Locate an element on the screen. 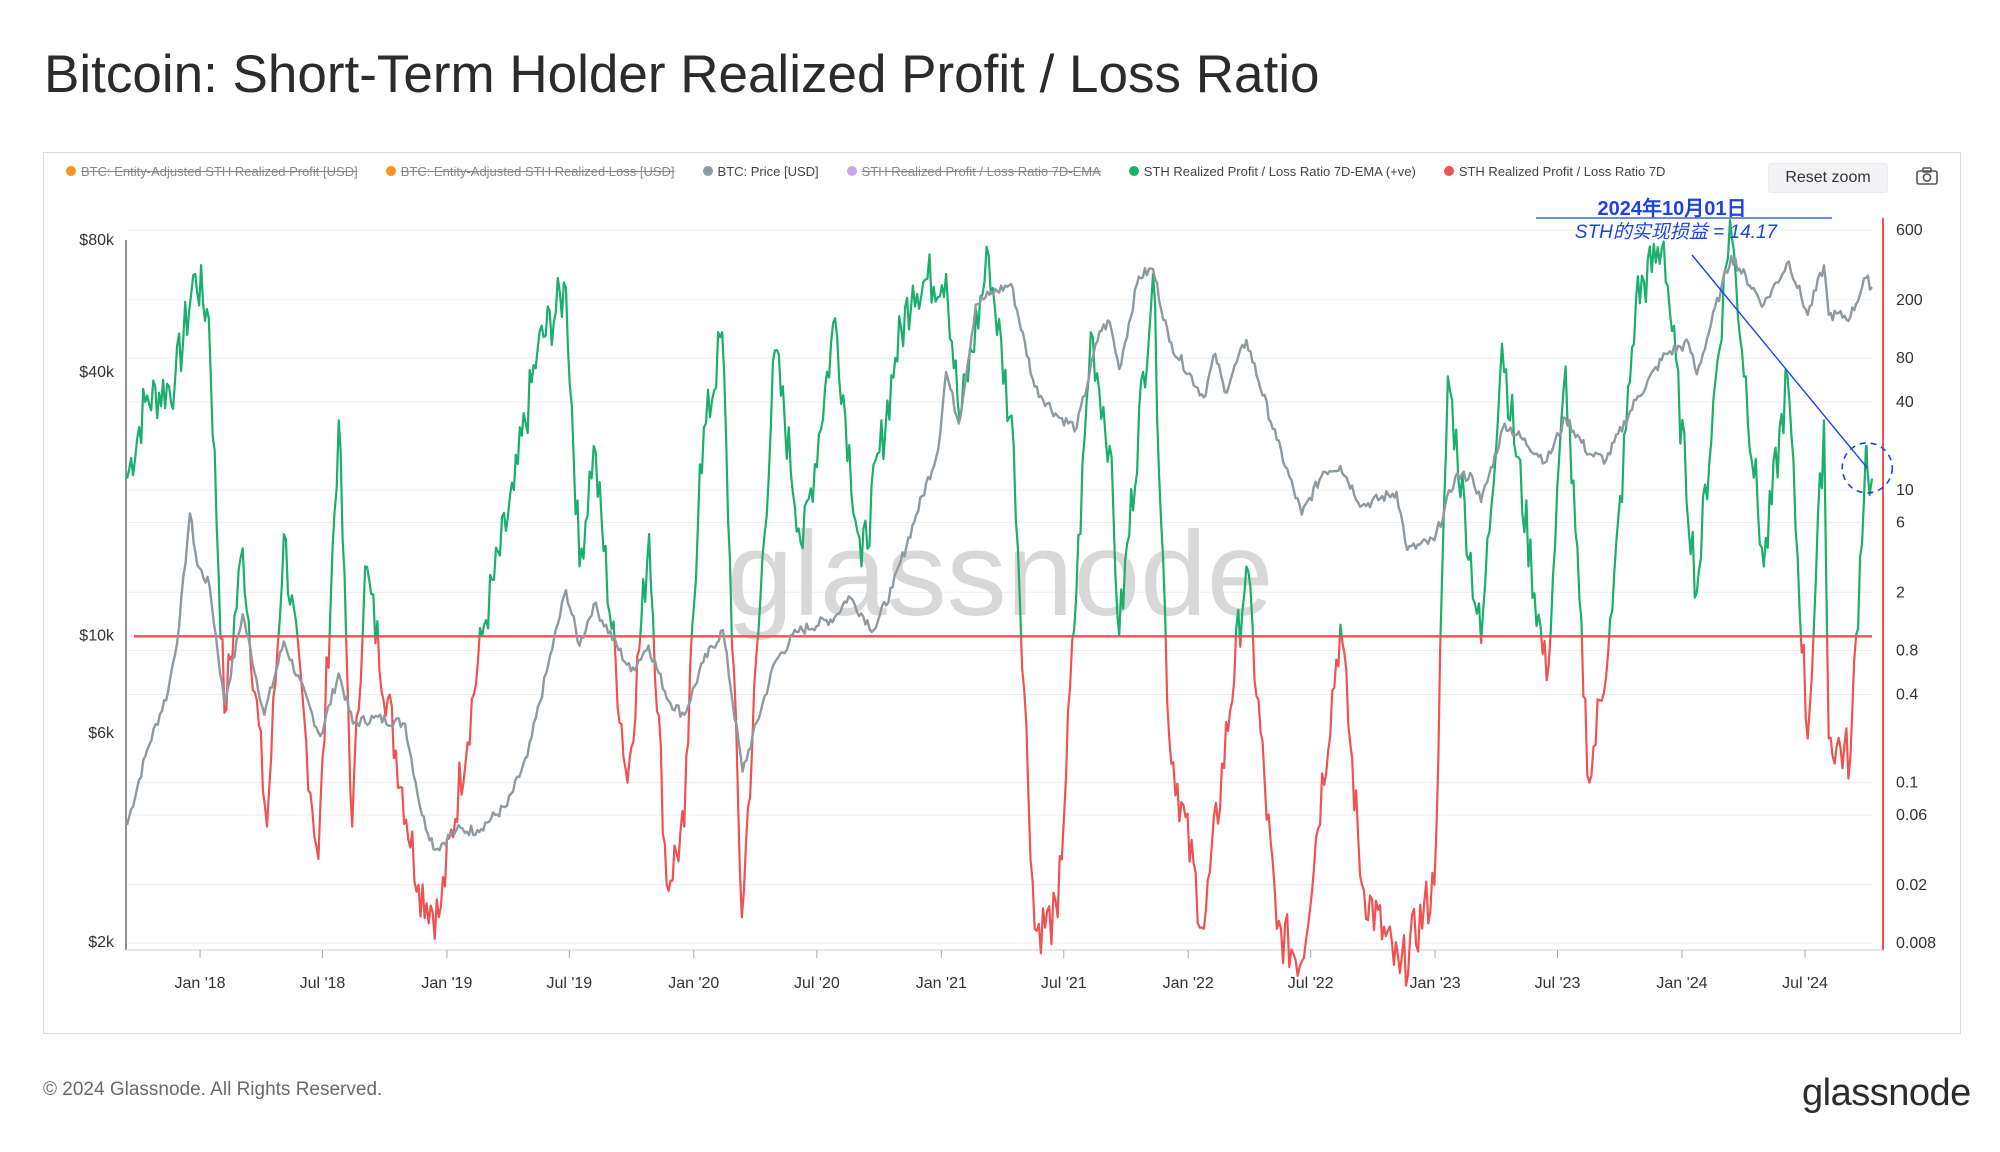 This screenshot has height=1152, width=2000. left-axis-tick-label: $10k is located at coordinates (97, 636).